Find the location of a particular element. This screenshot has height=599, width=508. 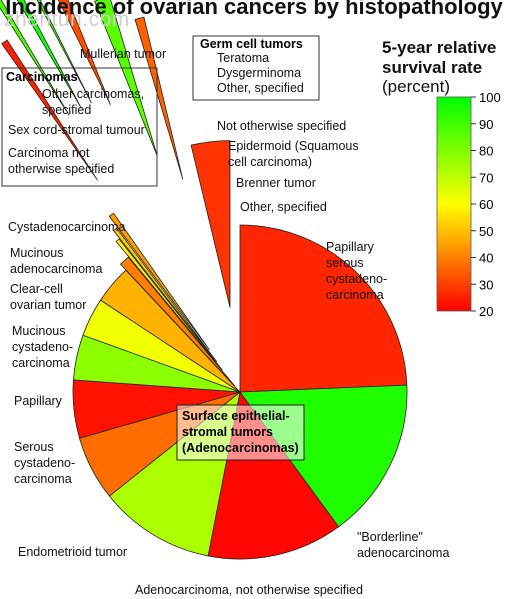

label-11: Brenner tumor is located at coordinates (276, 183).